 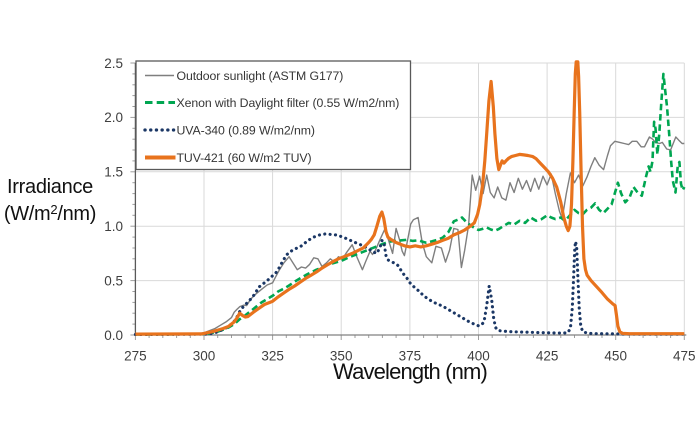 What do you see at coordinates (113, 280) in the screenshot?
I see `svg-text: 0.5` at bounding box center [113, 280].